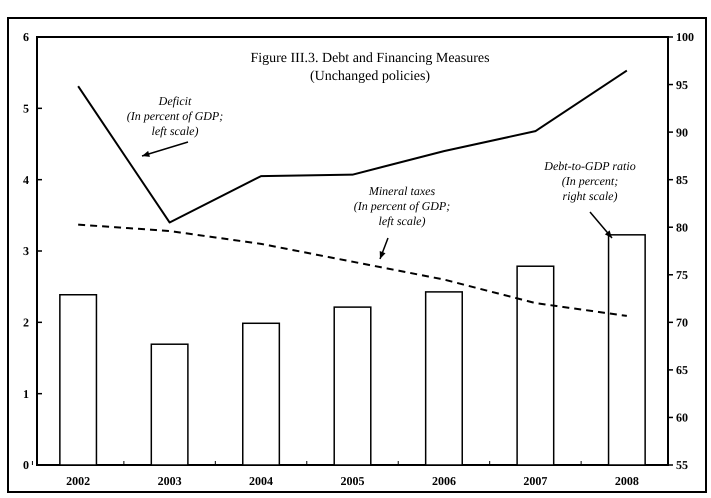 The height and width of the screenshot is (498, 711). What do you see at coordinates (26, 323) in the screenshot?
I see `y-tick-label: 2` at bounding box center [26, 323].